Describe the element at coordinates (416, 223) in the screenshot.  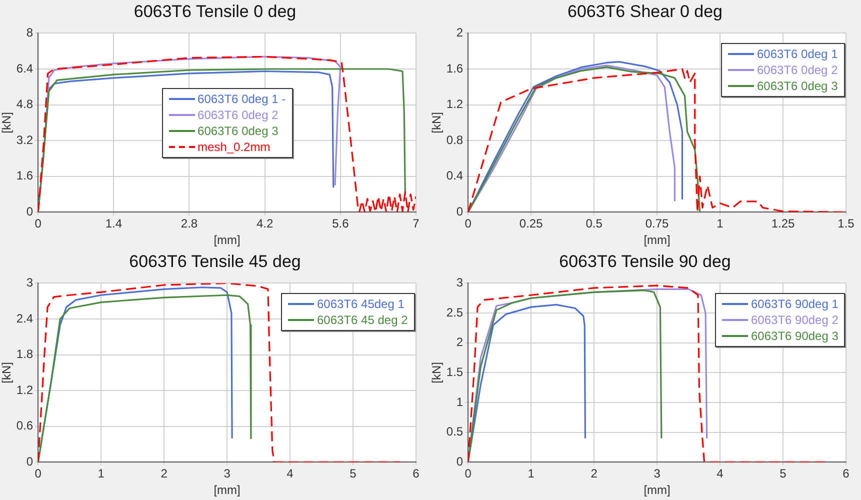
I see `x-tick-label: 7` at that location.